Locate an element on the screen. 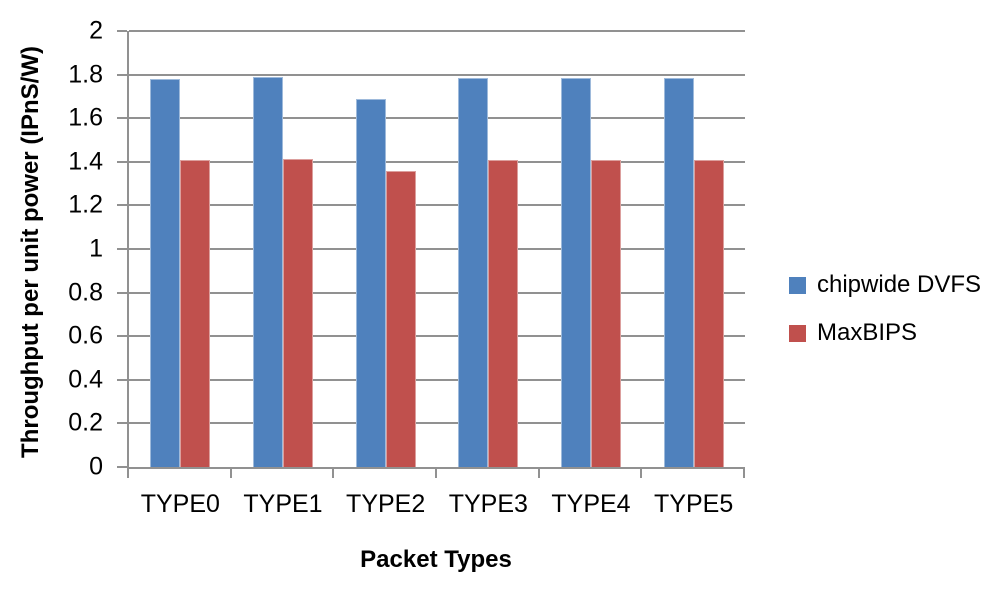 Image resolution: width=1000 pixels, height=598 pixels. x-category-label: TYPE4 is located at coordinates (591, 504).